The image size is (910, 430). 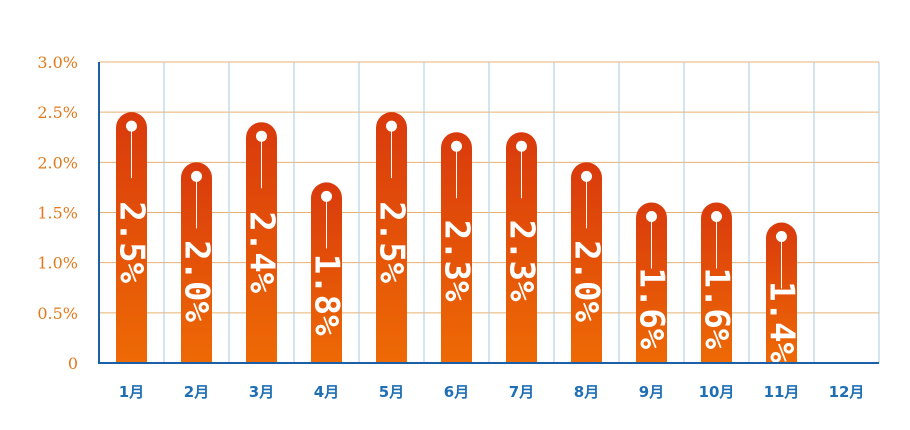 I want to click on bar-data-label: 2.4%, so click(x=262, y=252).